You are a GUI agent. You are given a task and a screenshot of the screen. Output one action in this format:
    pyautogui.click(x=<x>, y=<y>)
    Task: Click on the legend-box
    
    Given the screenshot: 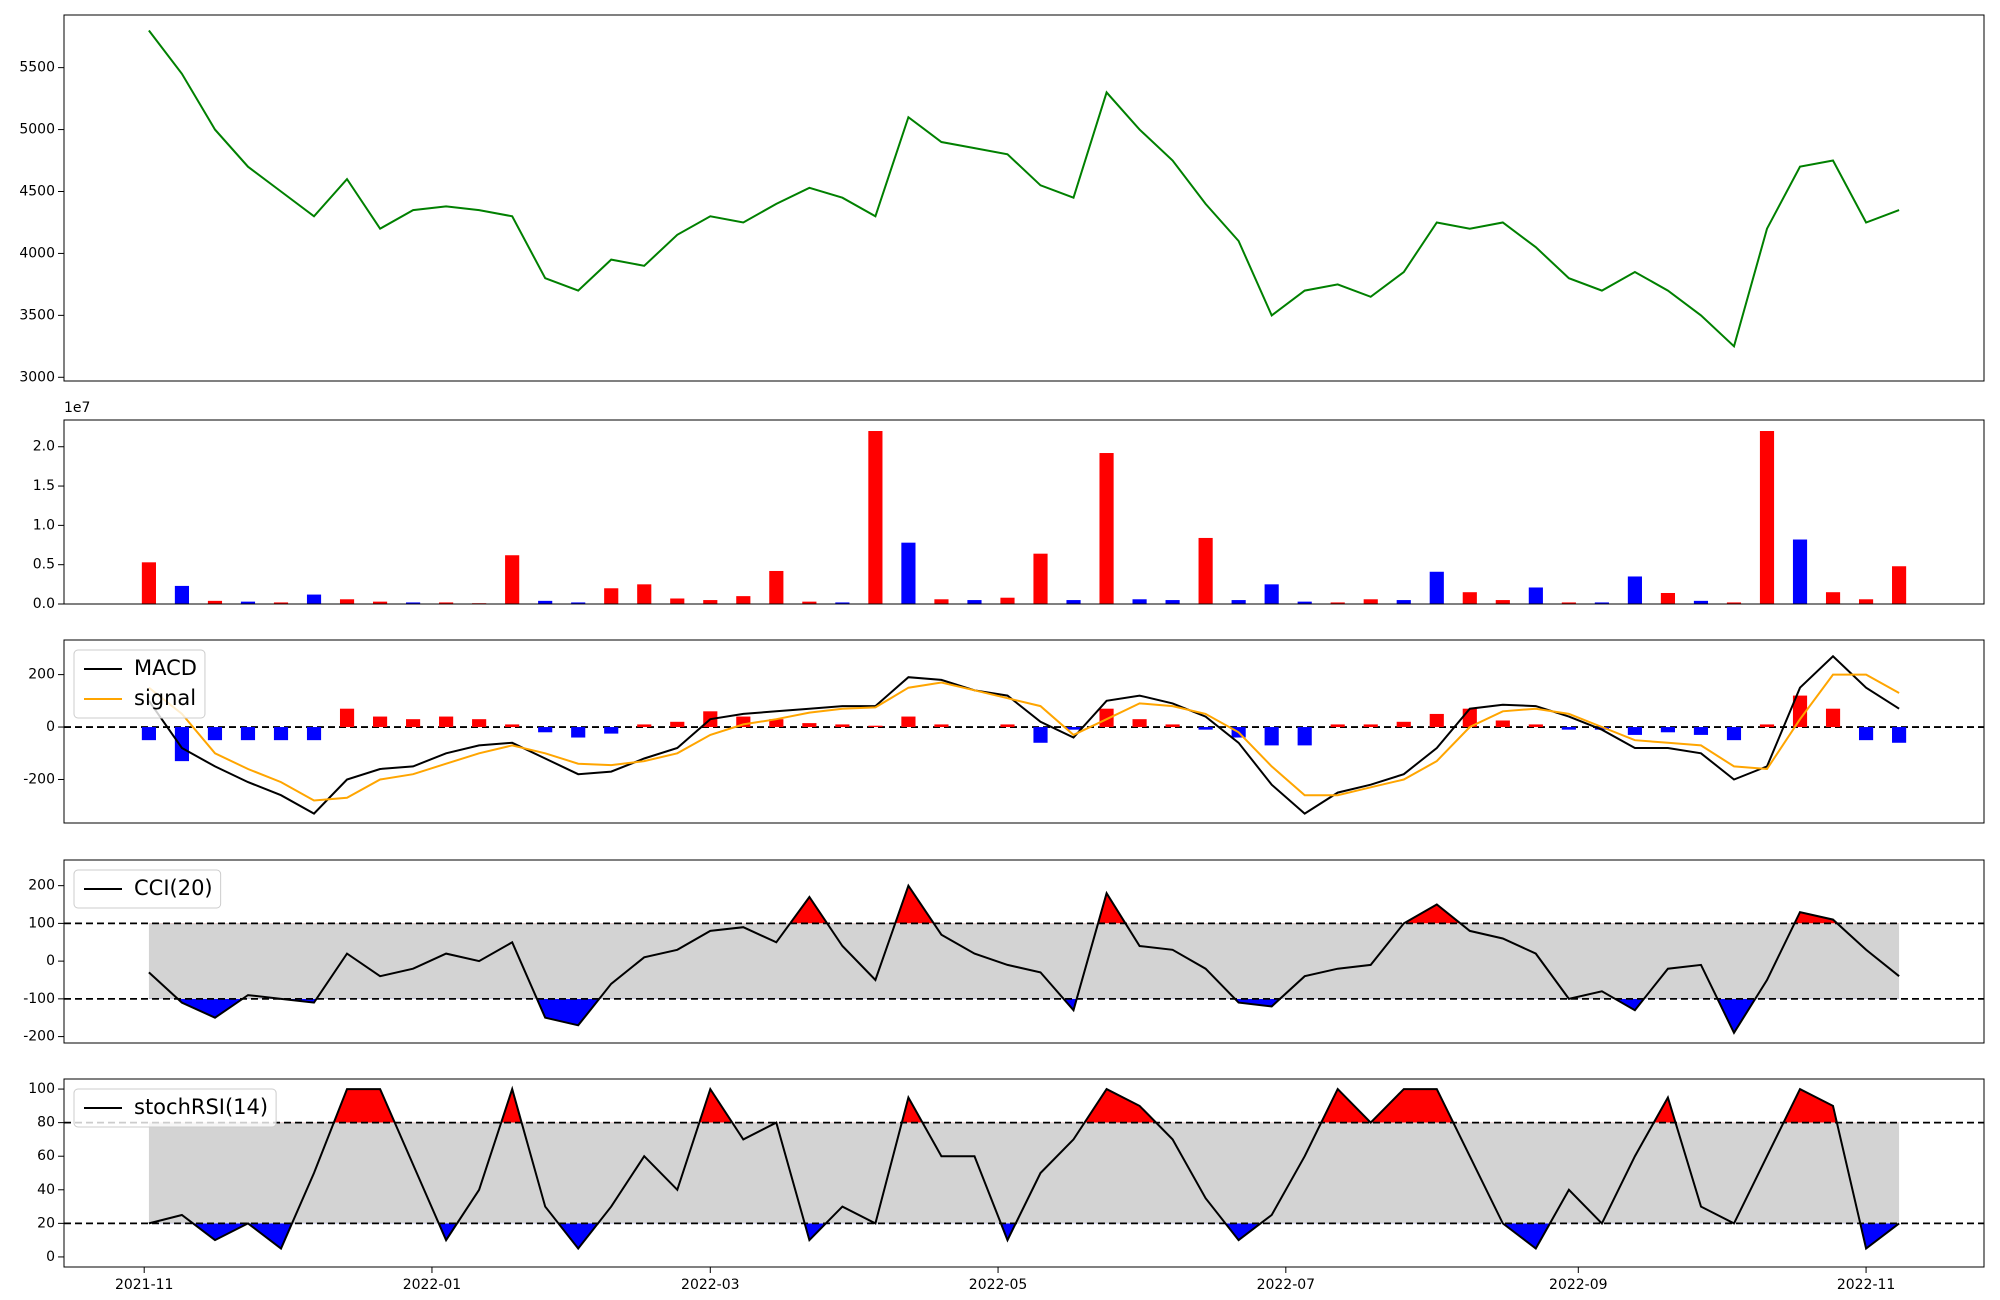 What is the action you would take?
    pyautogui.click(x=139, y=684)
    